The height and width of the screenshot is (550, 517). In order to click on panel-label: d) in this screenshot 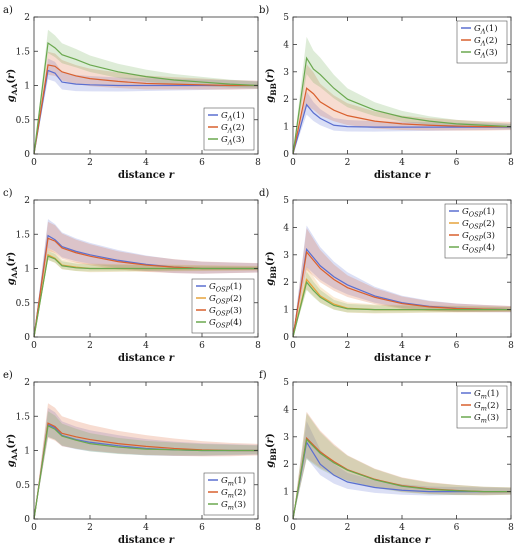, I will do `click(264, 193)`.